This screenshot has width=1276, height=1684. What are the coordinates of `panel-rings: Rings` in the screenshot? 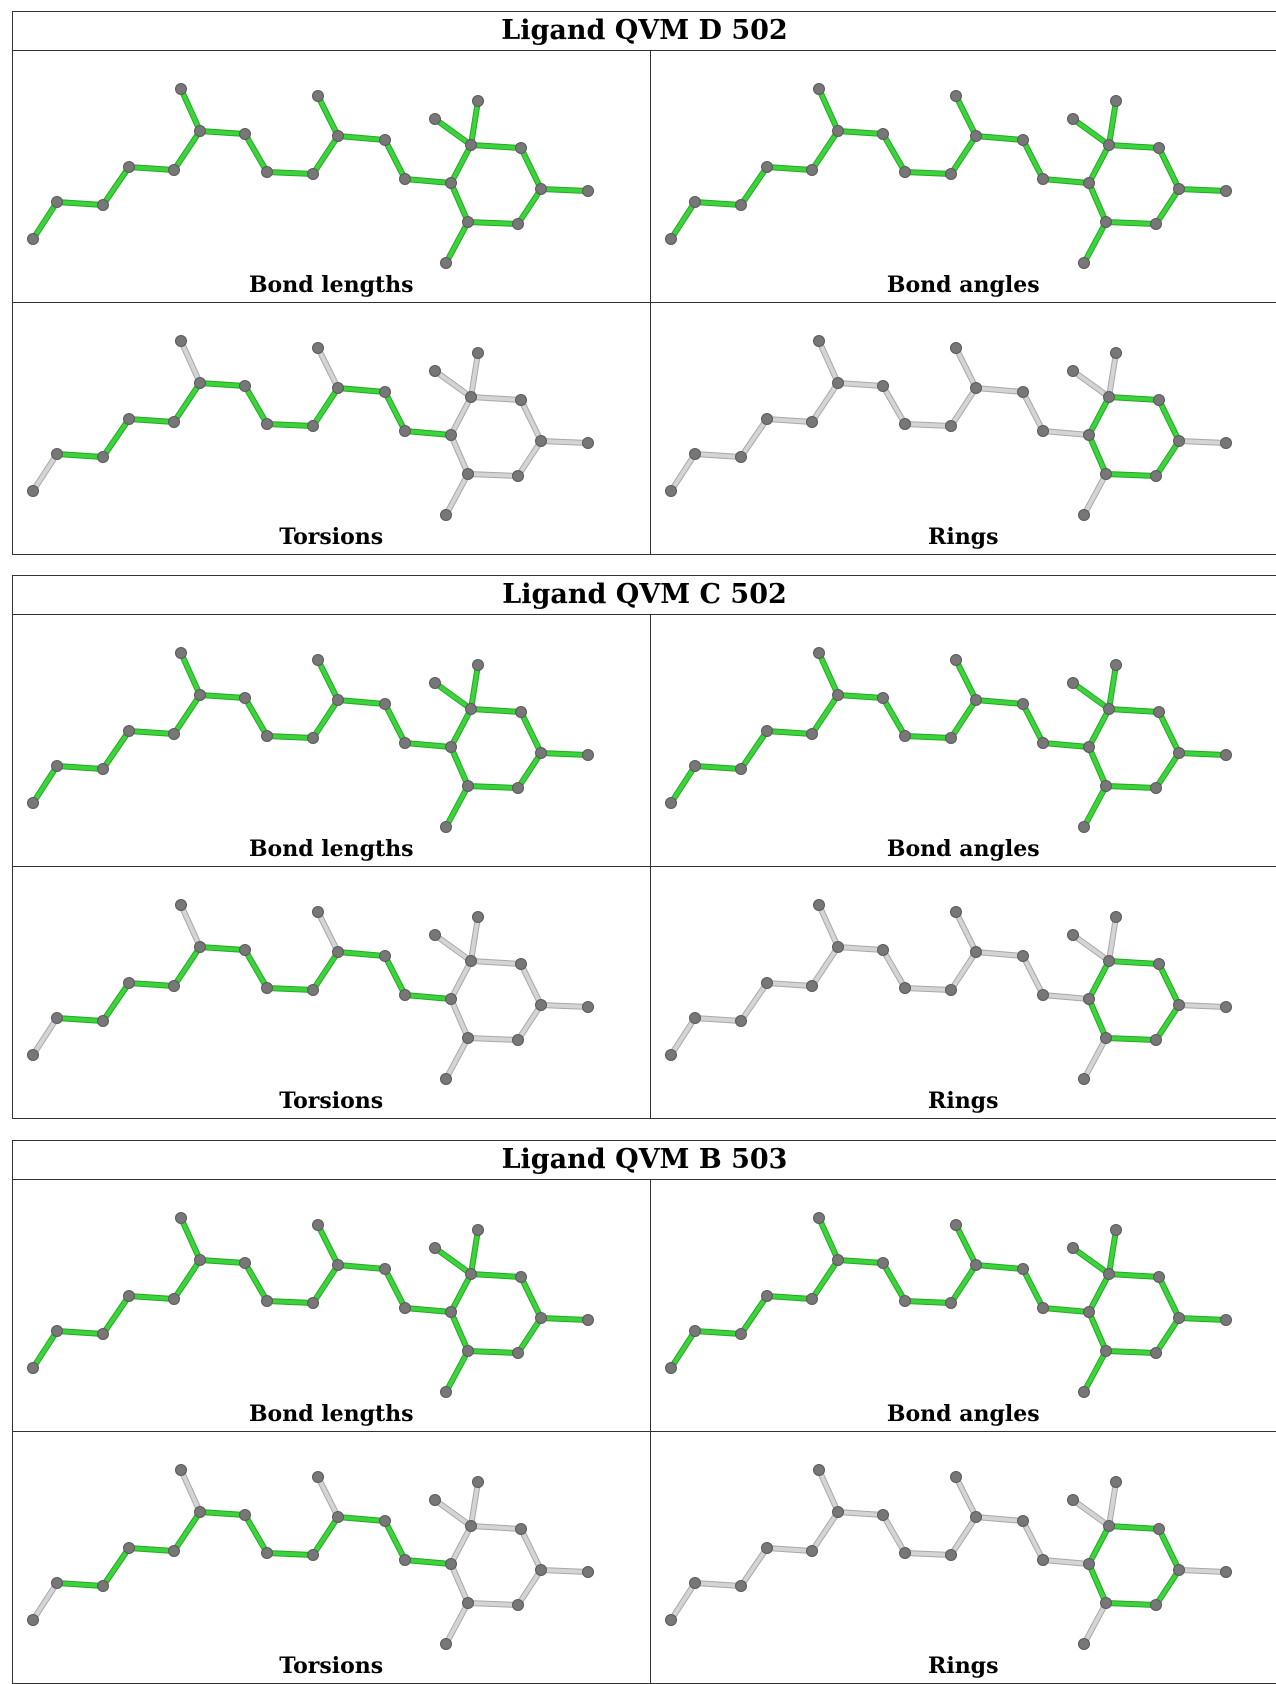 It's located at (963, 428).